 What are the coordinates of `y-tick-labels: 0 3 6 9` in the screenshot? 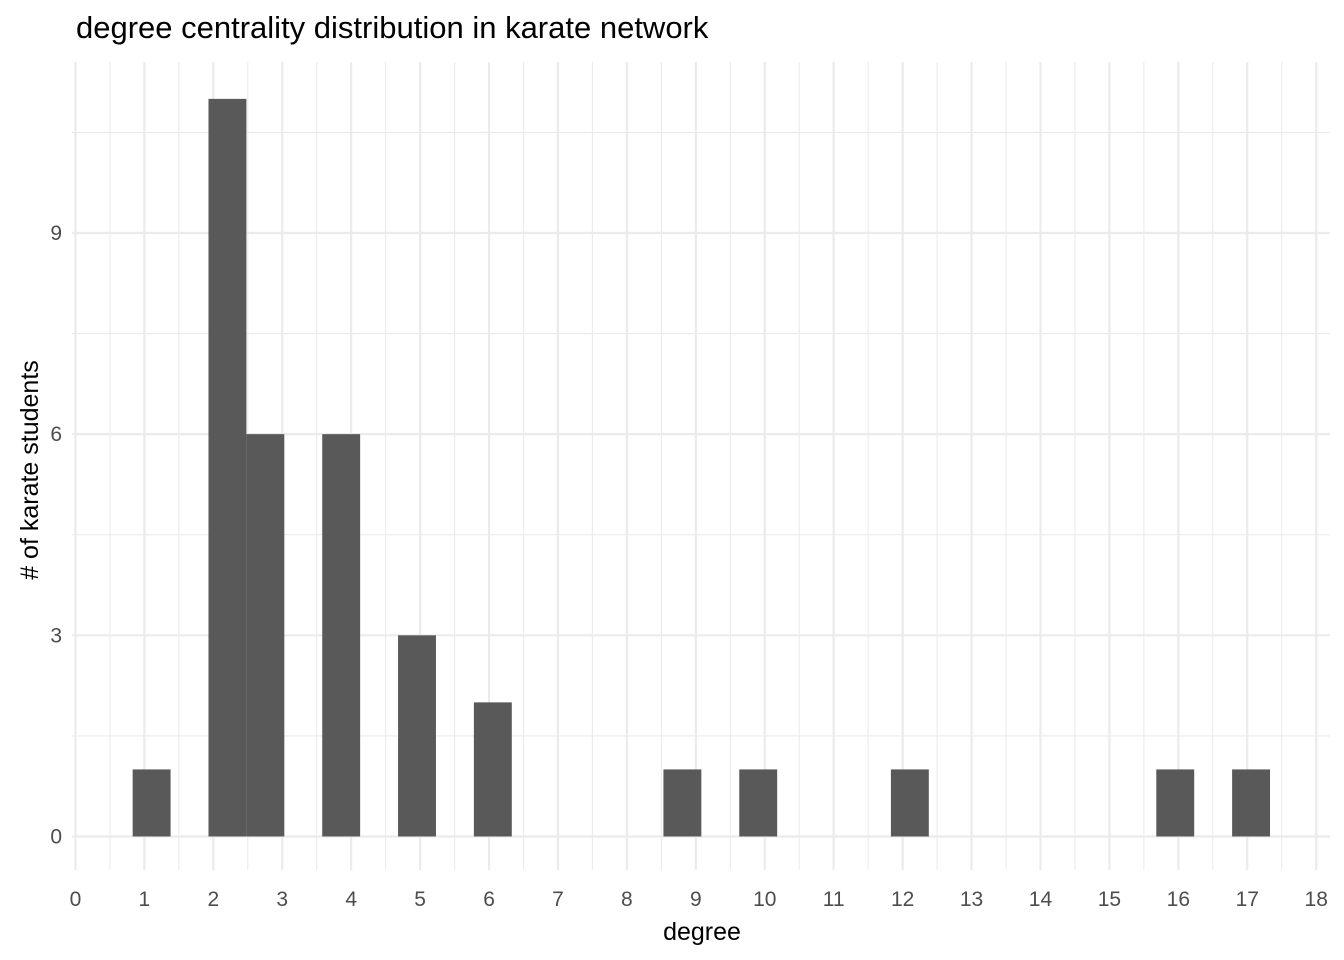 It's located at (56, 535).